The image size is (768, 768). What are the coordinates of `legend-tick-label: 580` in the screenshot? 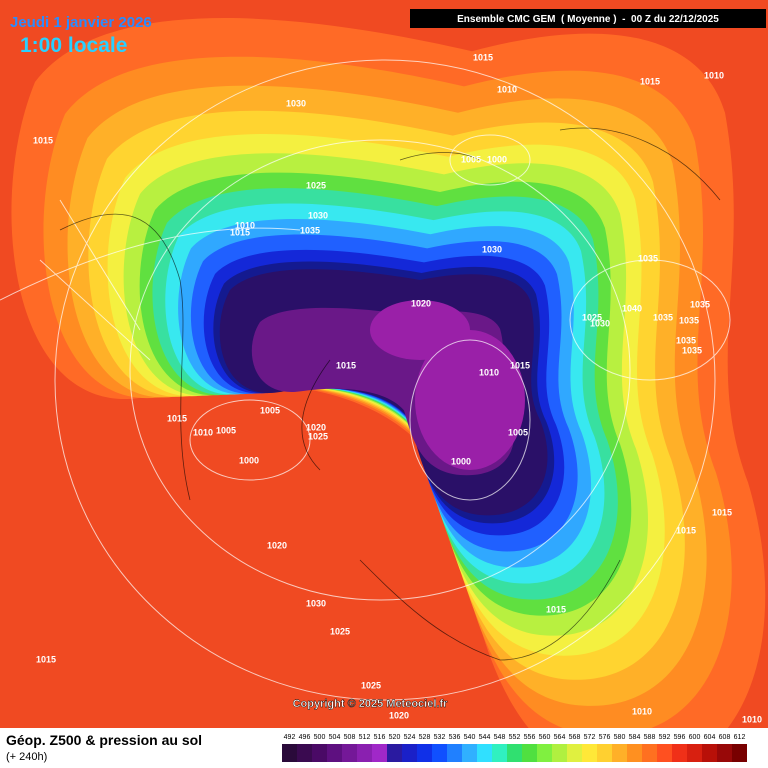 It's located at (620, 737).